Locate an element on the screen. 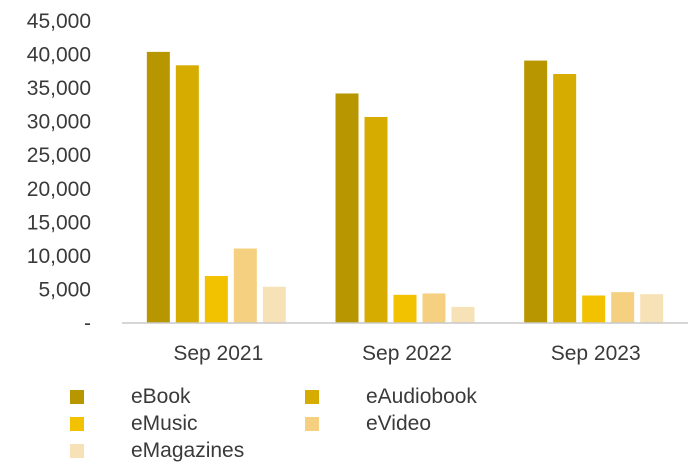  x-axis-ticks: Sep 2021 Sep 2022 Sep 2023 is located at coordinates (406, 353).